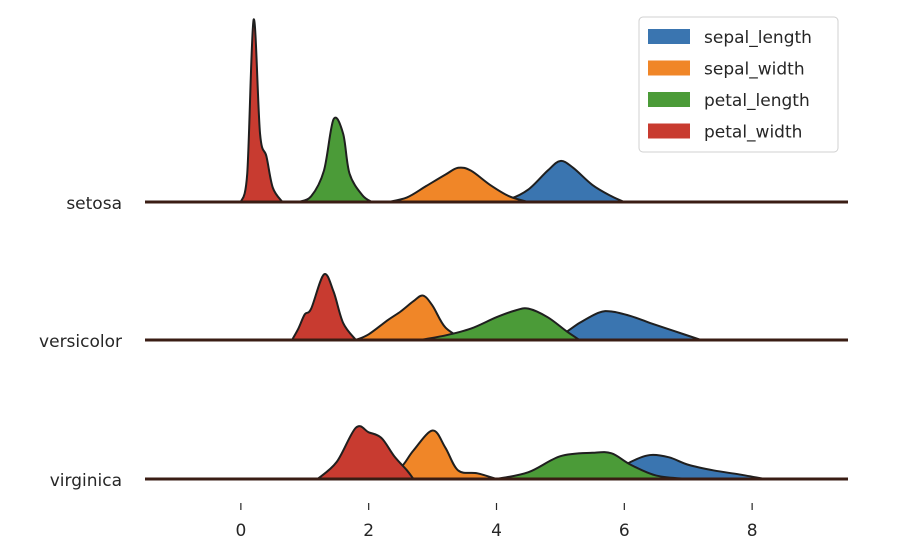  Describe the element at coordinates (368, 531) in the screenshot. I see `x-tick-label: 2` at that location.